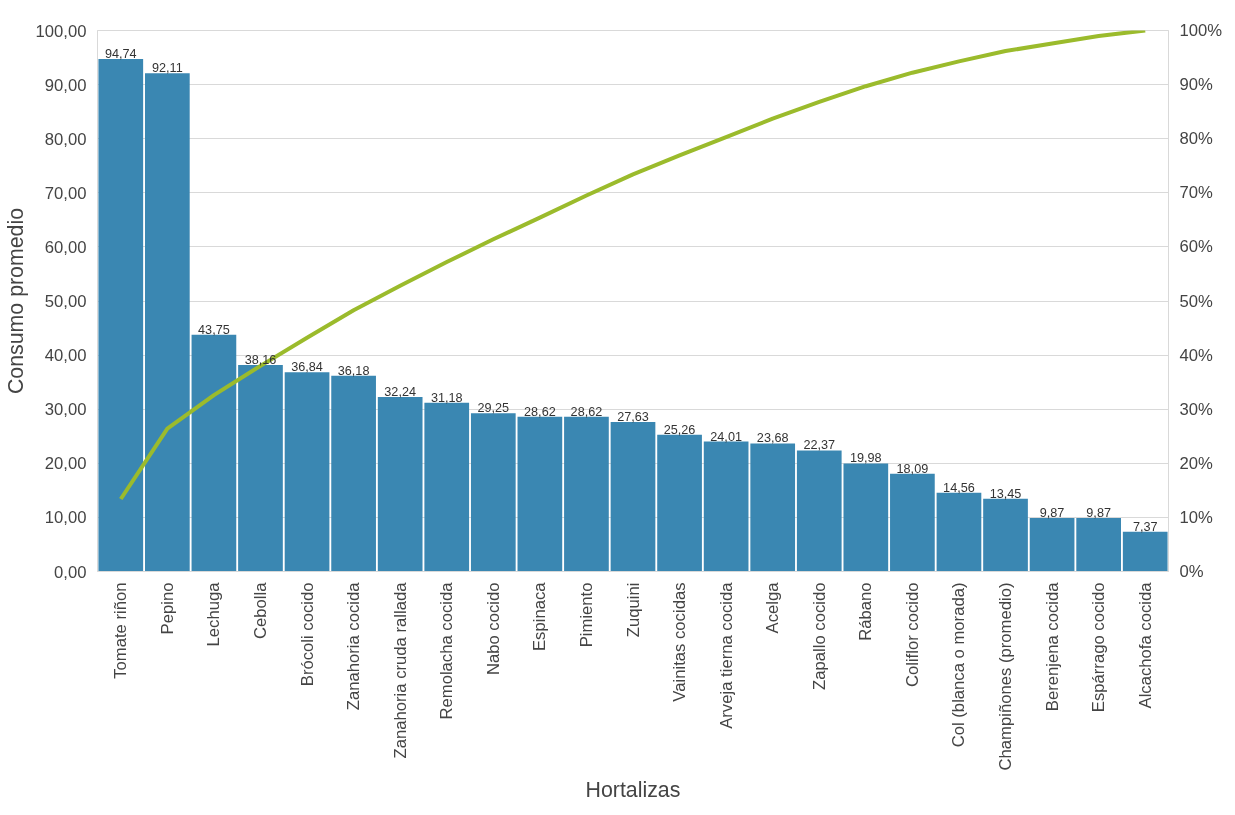 This screenshot has width=1235, height=815. I want to click on x-tick-label: Zapallo cocido, so click(819, 636).